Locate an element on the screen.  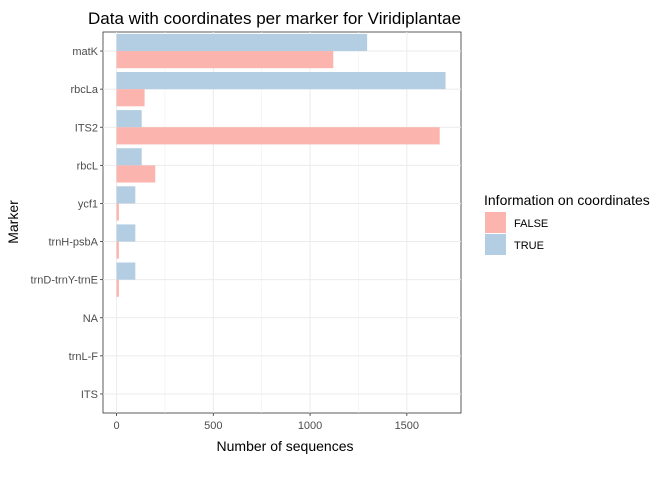
y-tick-label: trnL-F is located at coordinates (84, 357).